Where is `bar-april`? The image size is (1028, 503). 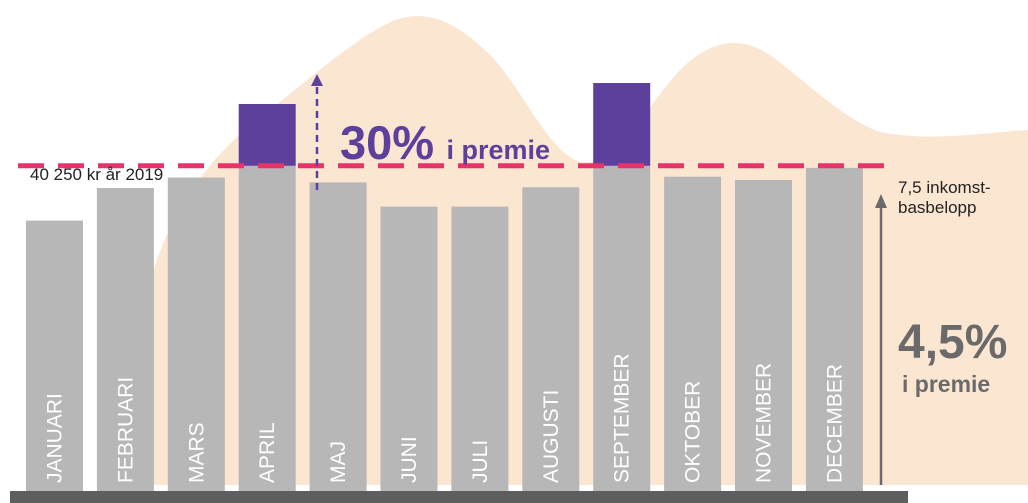
bar-april is located at coordinates (267, 328).